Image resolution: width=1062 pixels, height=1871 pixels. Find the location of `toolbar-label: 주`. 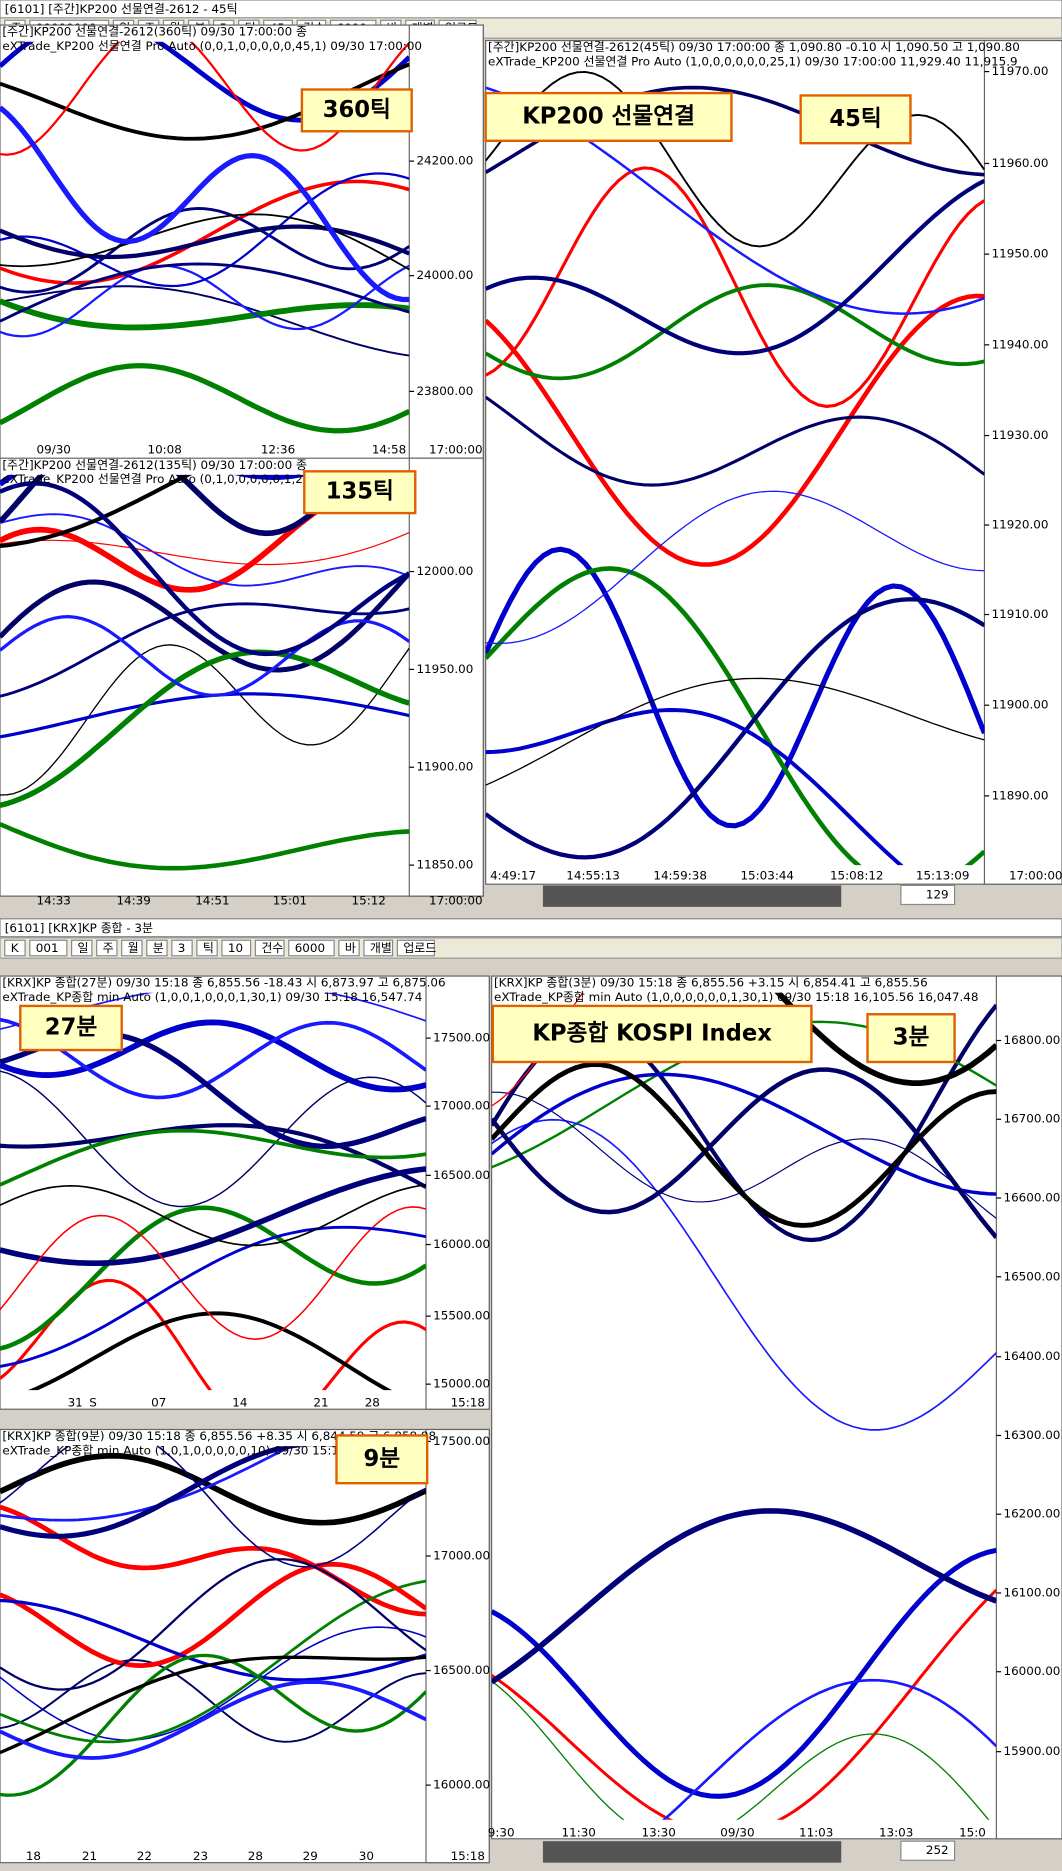

toolbar-label: 주 is located at coordinates (108, 948).